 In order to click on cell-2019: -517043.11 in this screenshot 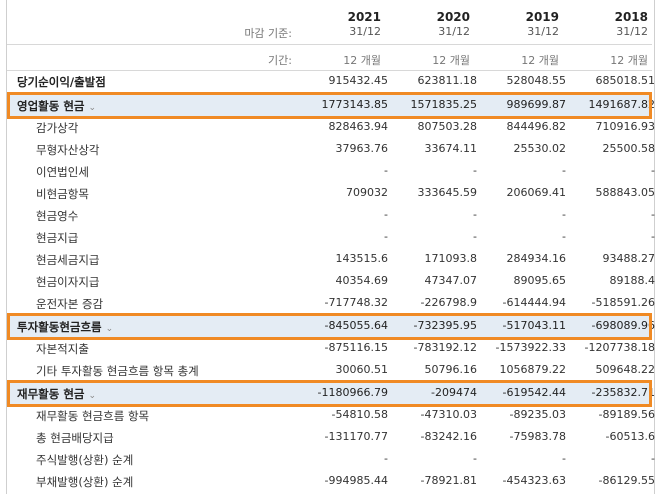, I will do `click(534, 325)`.